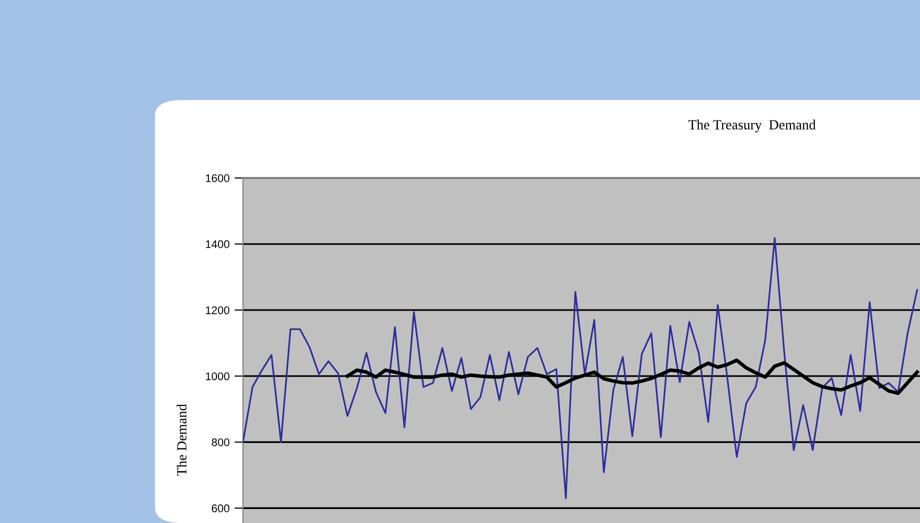 The image size is (920, 523). What do you see at coordinates (218, 310) in the screenshot?
I see `y-tick-label: 1200` at bounding box center [218, 310].